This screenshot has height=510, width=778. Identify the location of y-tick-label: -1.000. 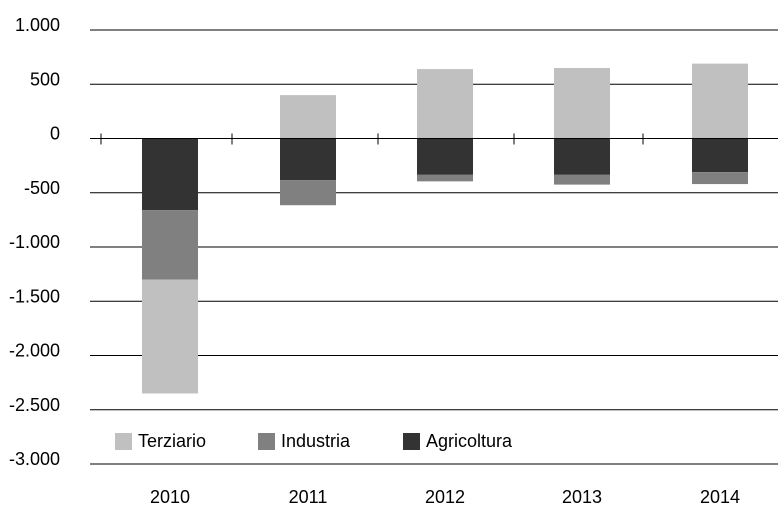
(34, 242).